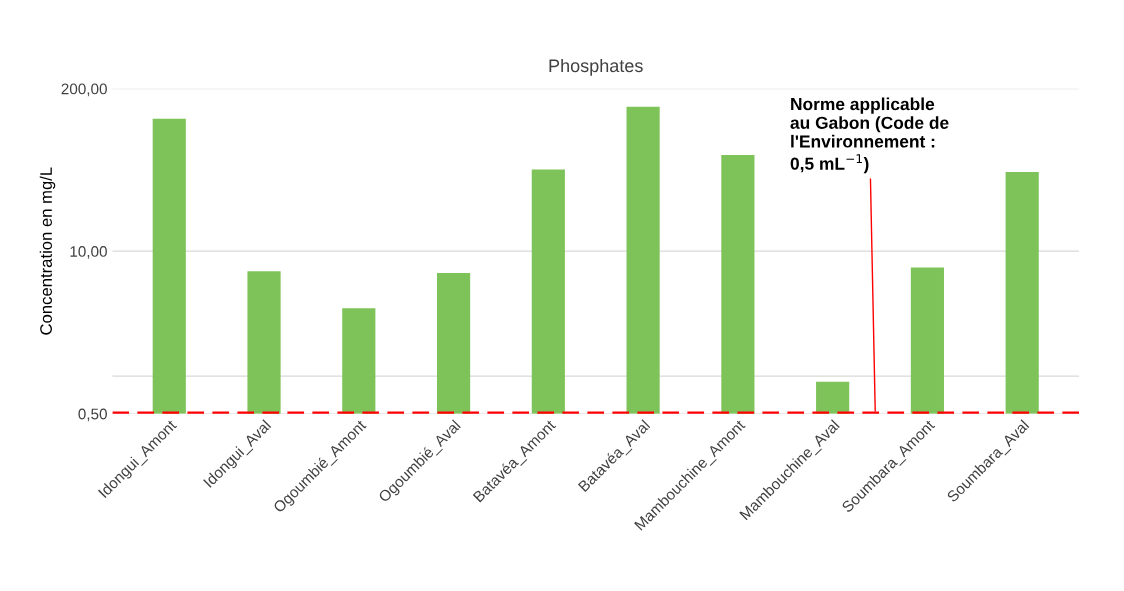 This screenshot has height=591, width=1124. I want to click on y-tick-label: 200,00, so click(84, 90).